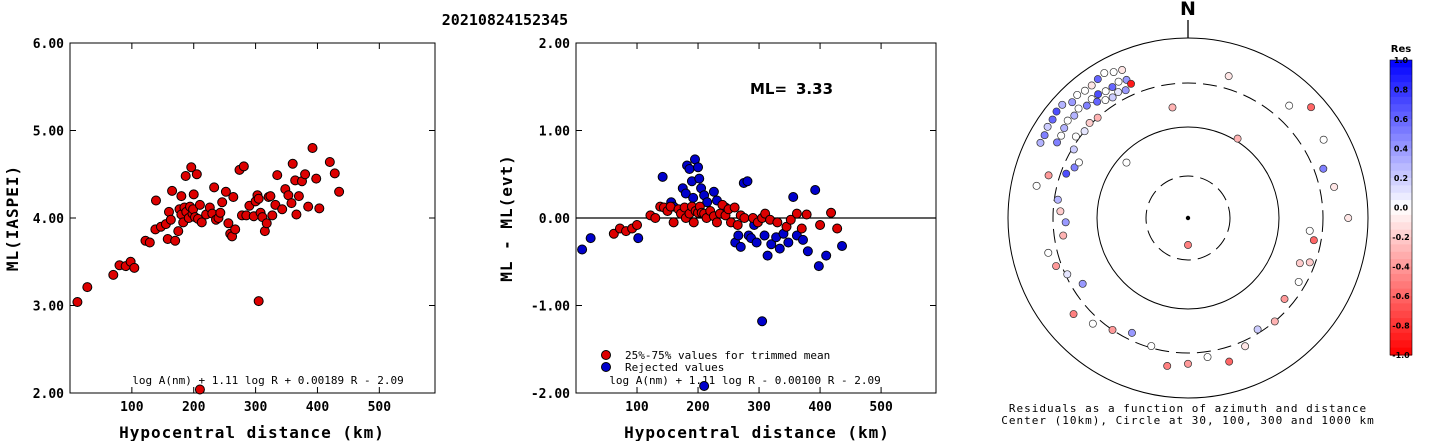  What do you see at coordinates (318, 407) in the screenshot?
I see `plot1-xtick-label: 400` at bounding box center [318, 407].